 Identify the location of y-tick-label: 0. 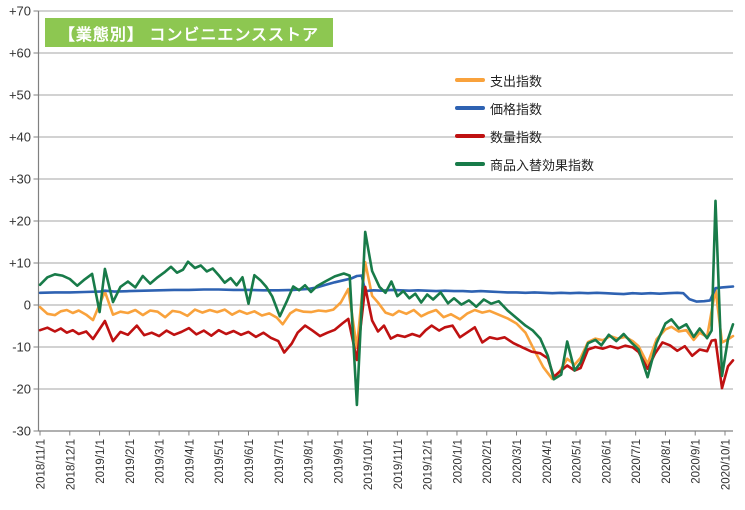
(27, 305).